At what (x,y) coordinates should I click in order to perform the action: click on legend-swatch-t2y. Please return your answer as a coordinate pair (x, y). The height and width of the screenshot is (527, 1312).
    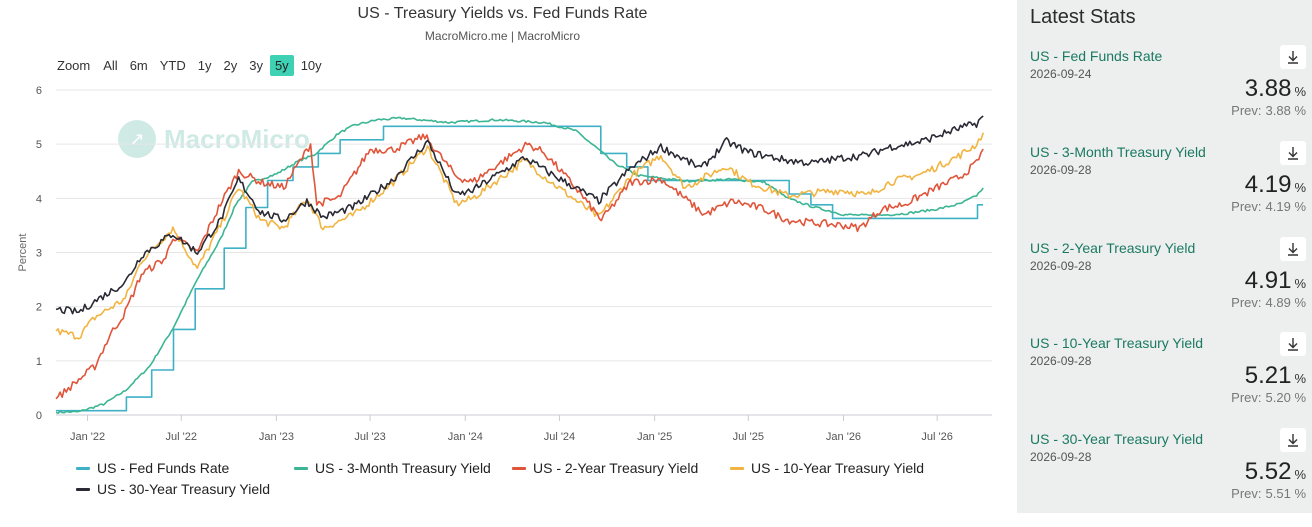
    Looking at the image, I should click on (519, 468).